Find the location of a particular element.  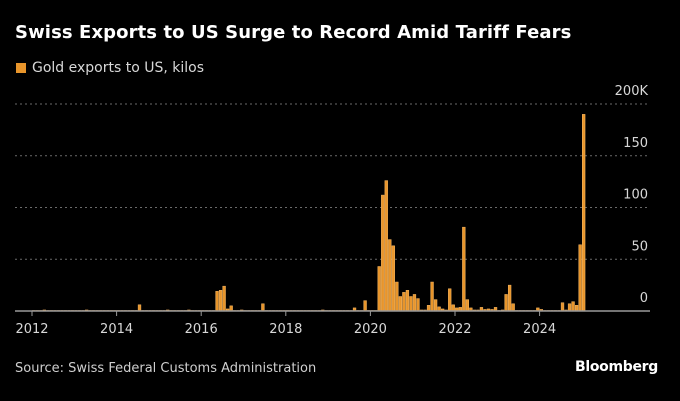

y-tick-label: 200K is located at coordinates (632, 91).